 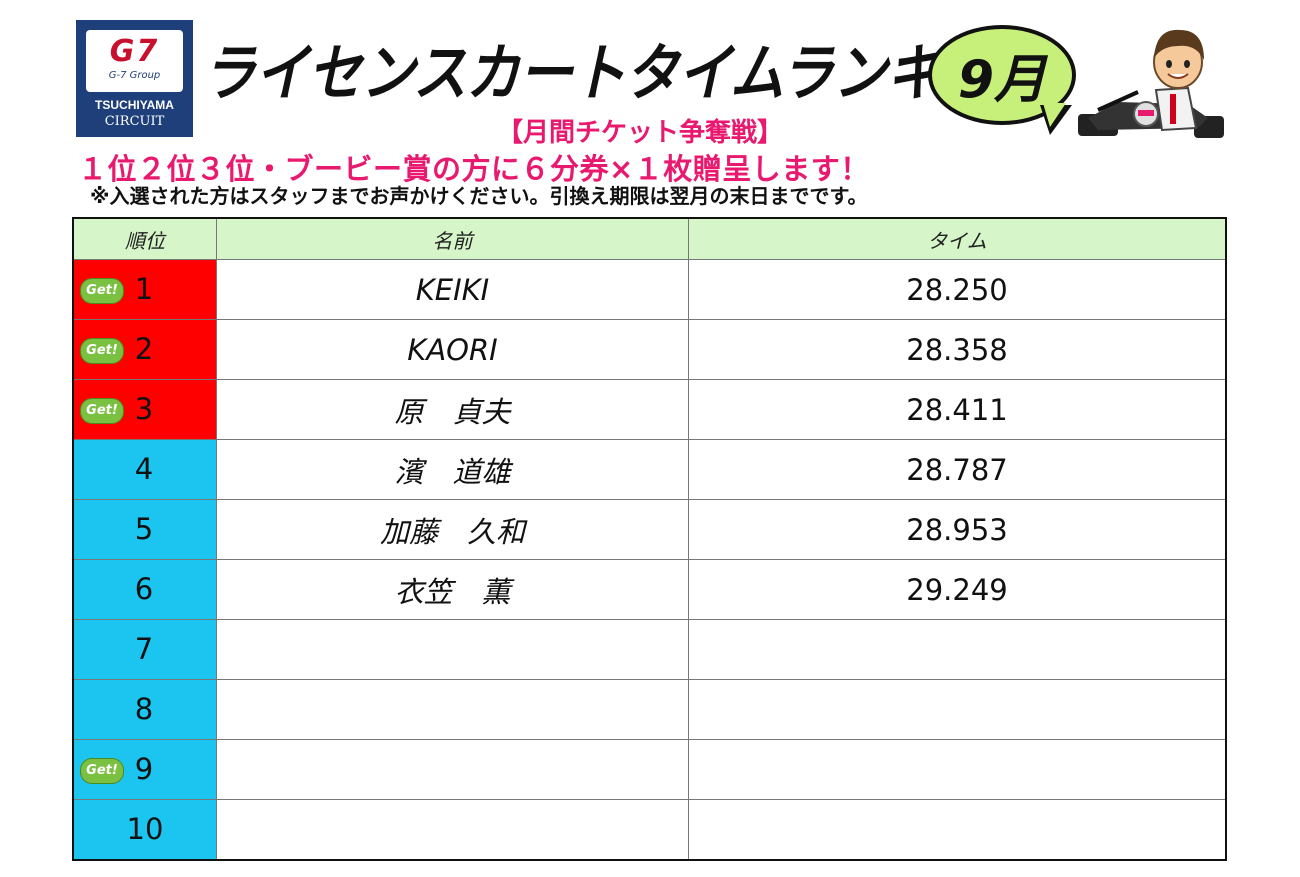 I want to click on rank-number: 5, so click(x=144, y=529).